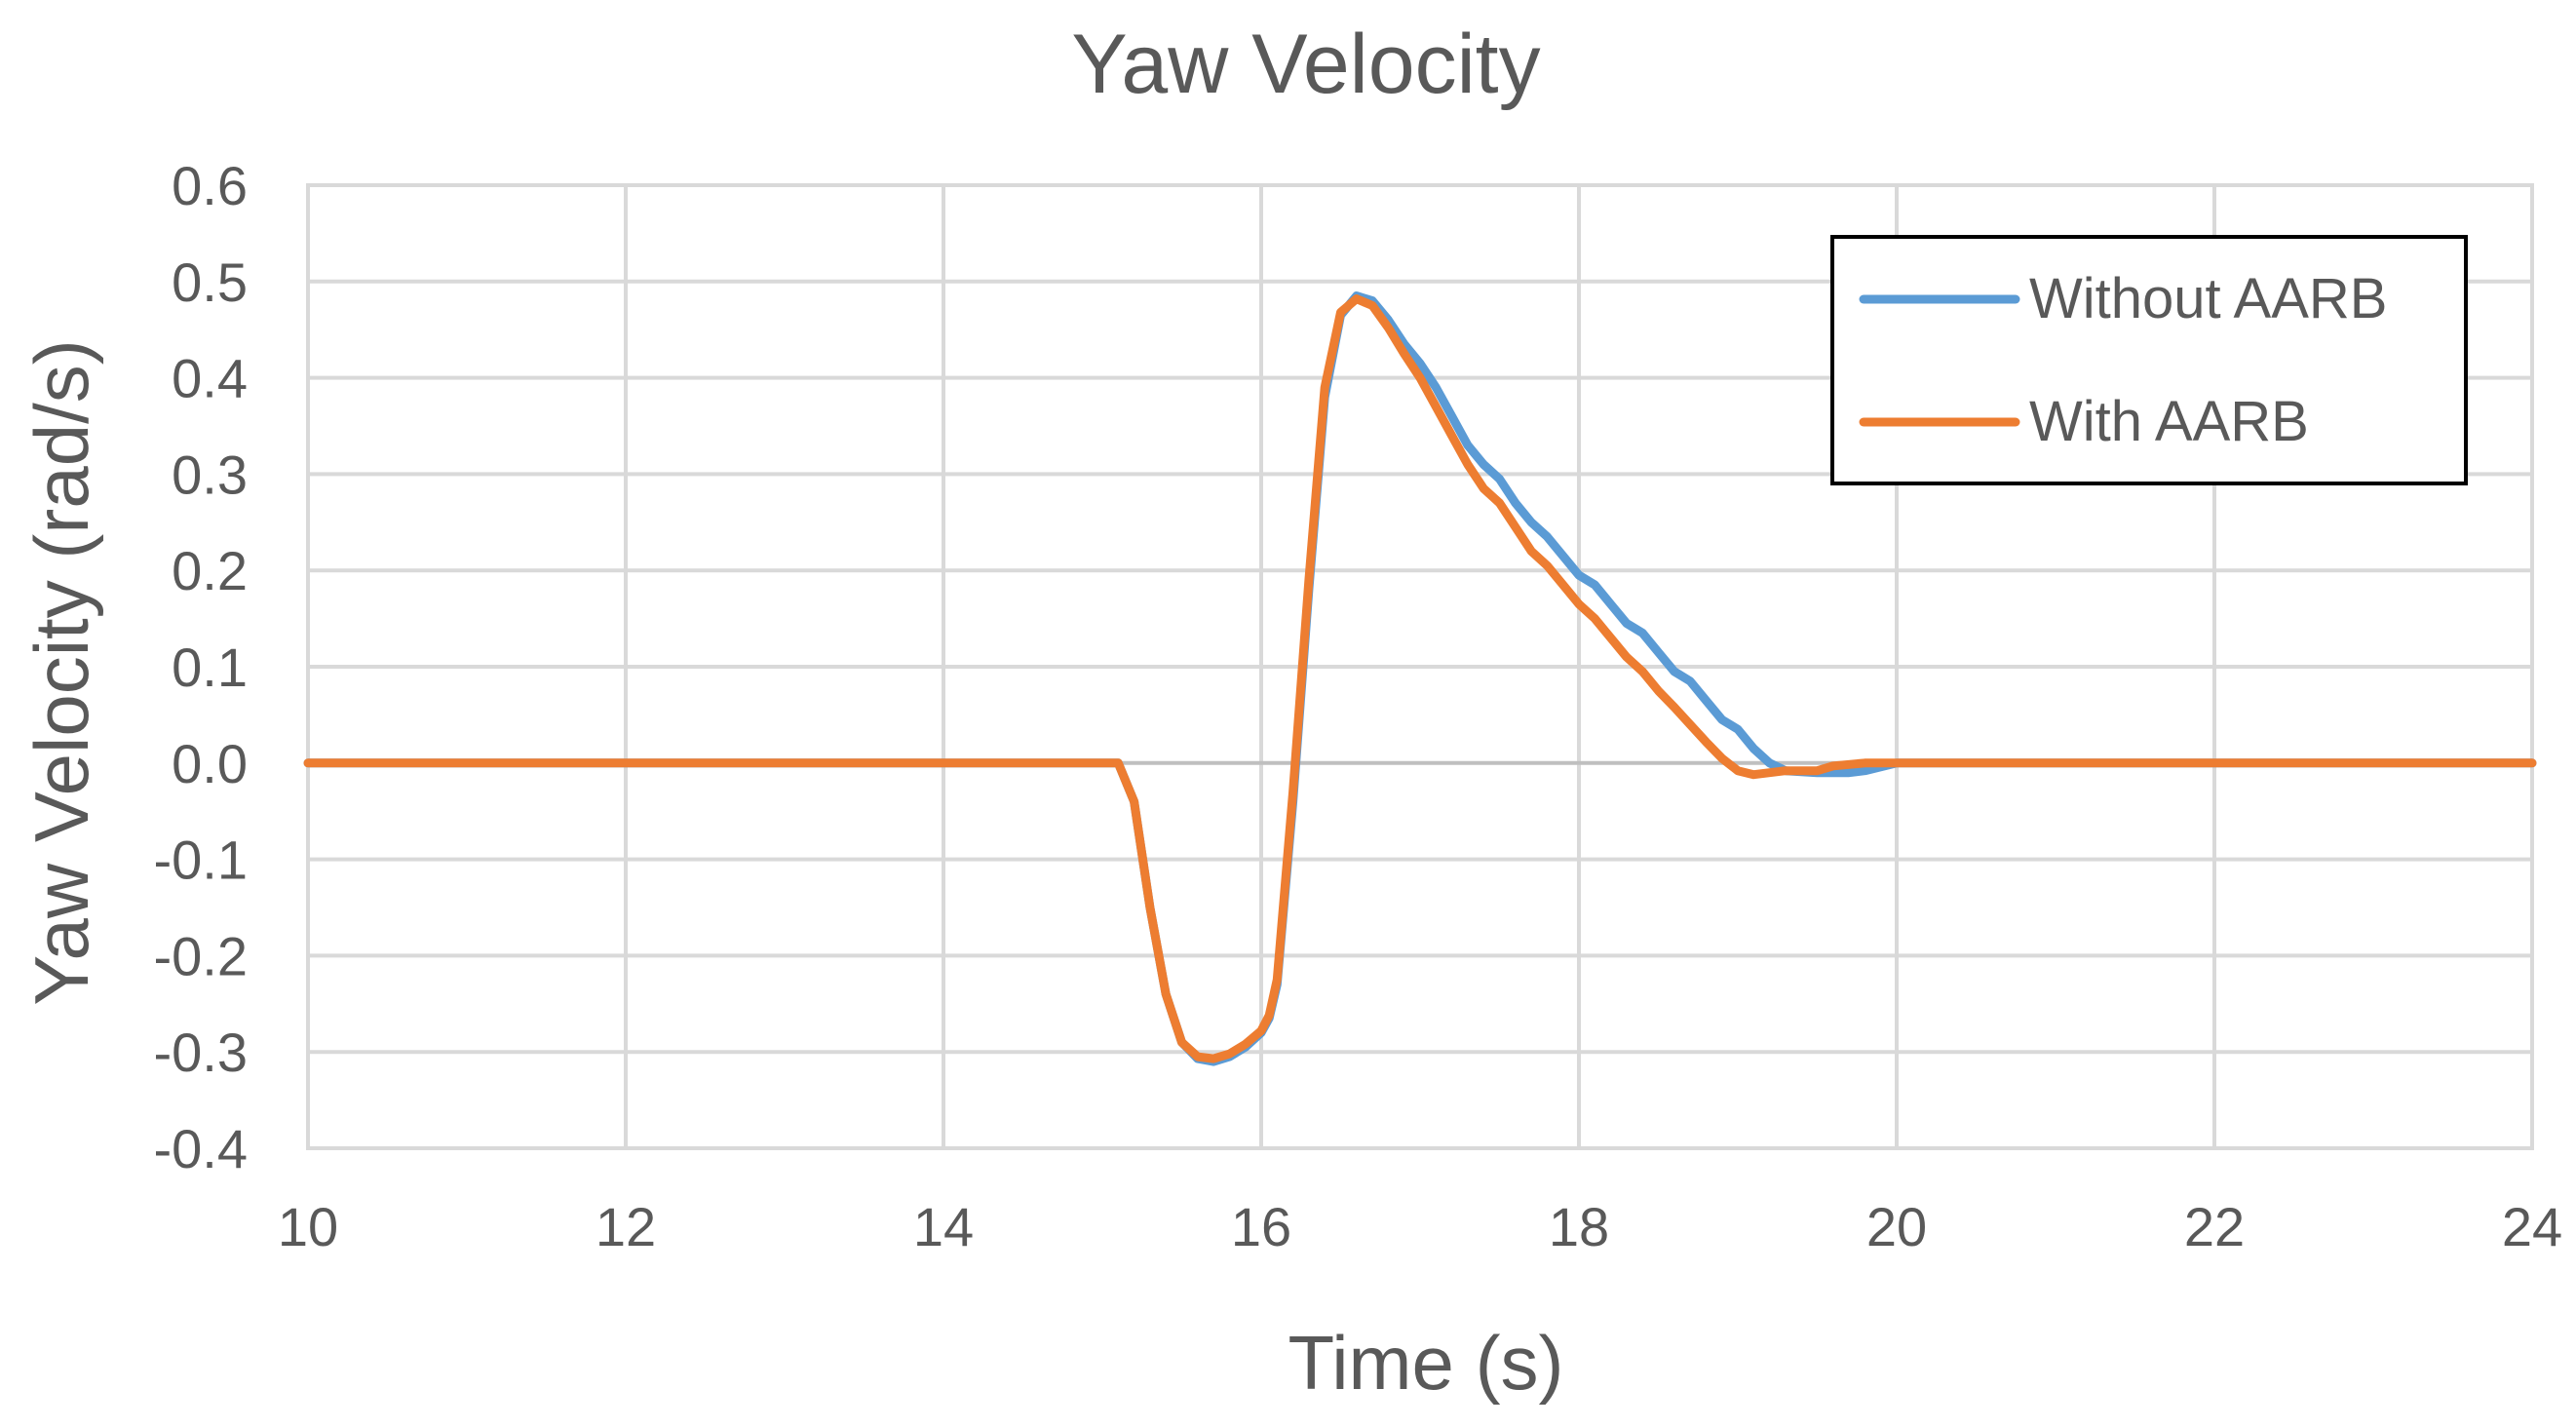 This screenshot has height=1428, width=2576. What do you see at coordinates (210, 378) in the screenshot?
I see `y-tick-label: 0.4` at bounding box center [210, 378].